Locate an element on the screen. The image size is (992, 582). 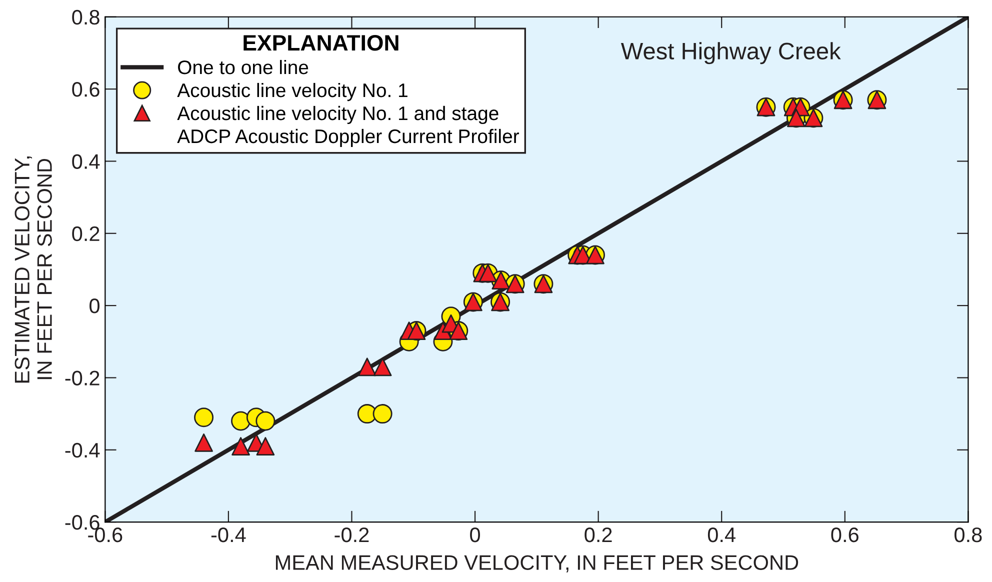
x-axis-title: MEAN MEASURED VELOCITY, IN FEET PER SECOND is located at coordinates (537, 563).